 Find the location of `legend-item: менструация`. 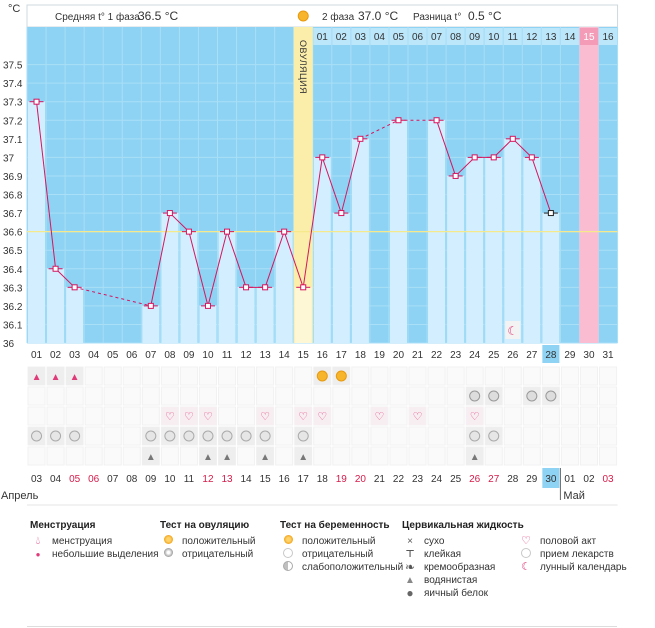

legend-item: менструация is located at coordinates (82, 541).